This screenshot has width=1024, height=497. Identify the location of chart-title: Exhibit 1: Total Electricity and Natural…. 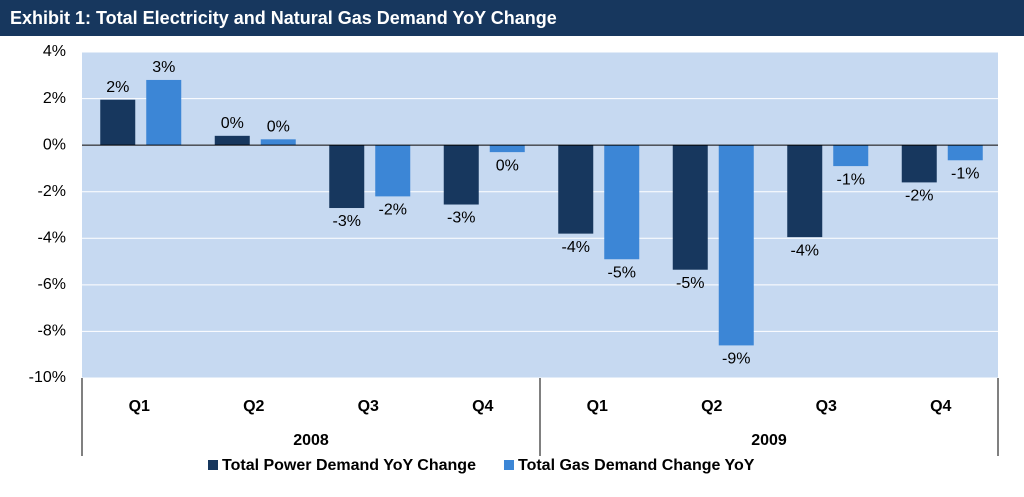
(283, 18).